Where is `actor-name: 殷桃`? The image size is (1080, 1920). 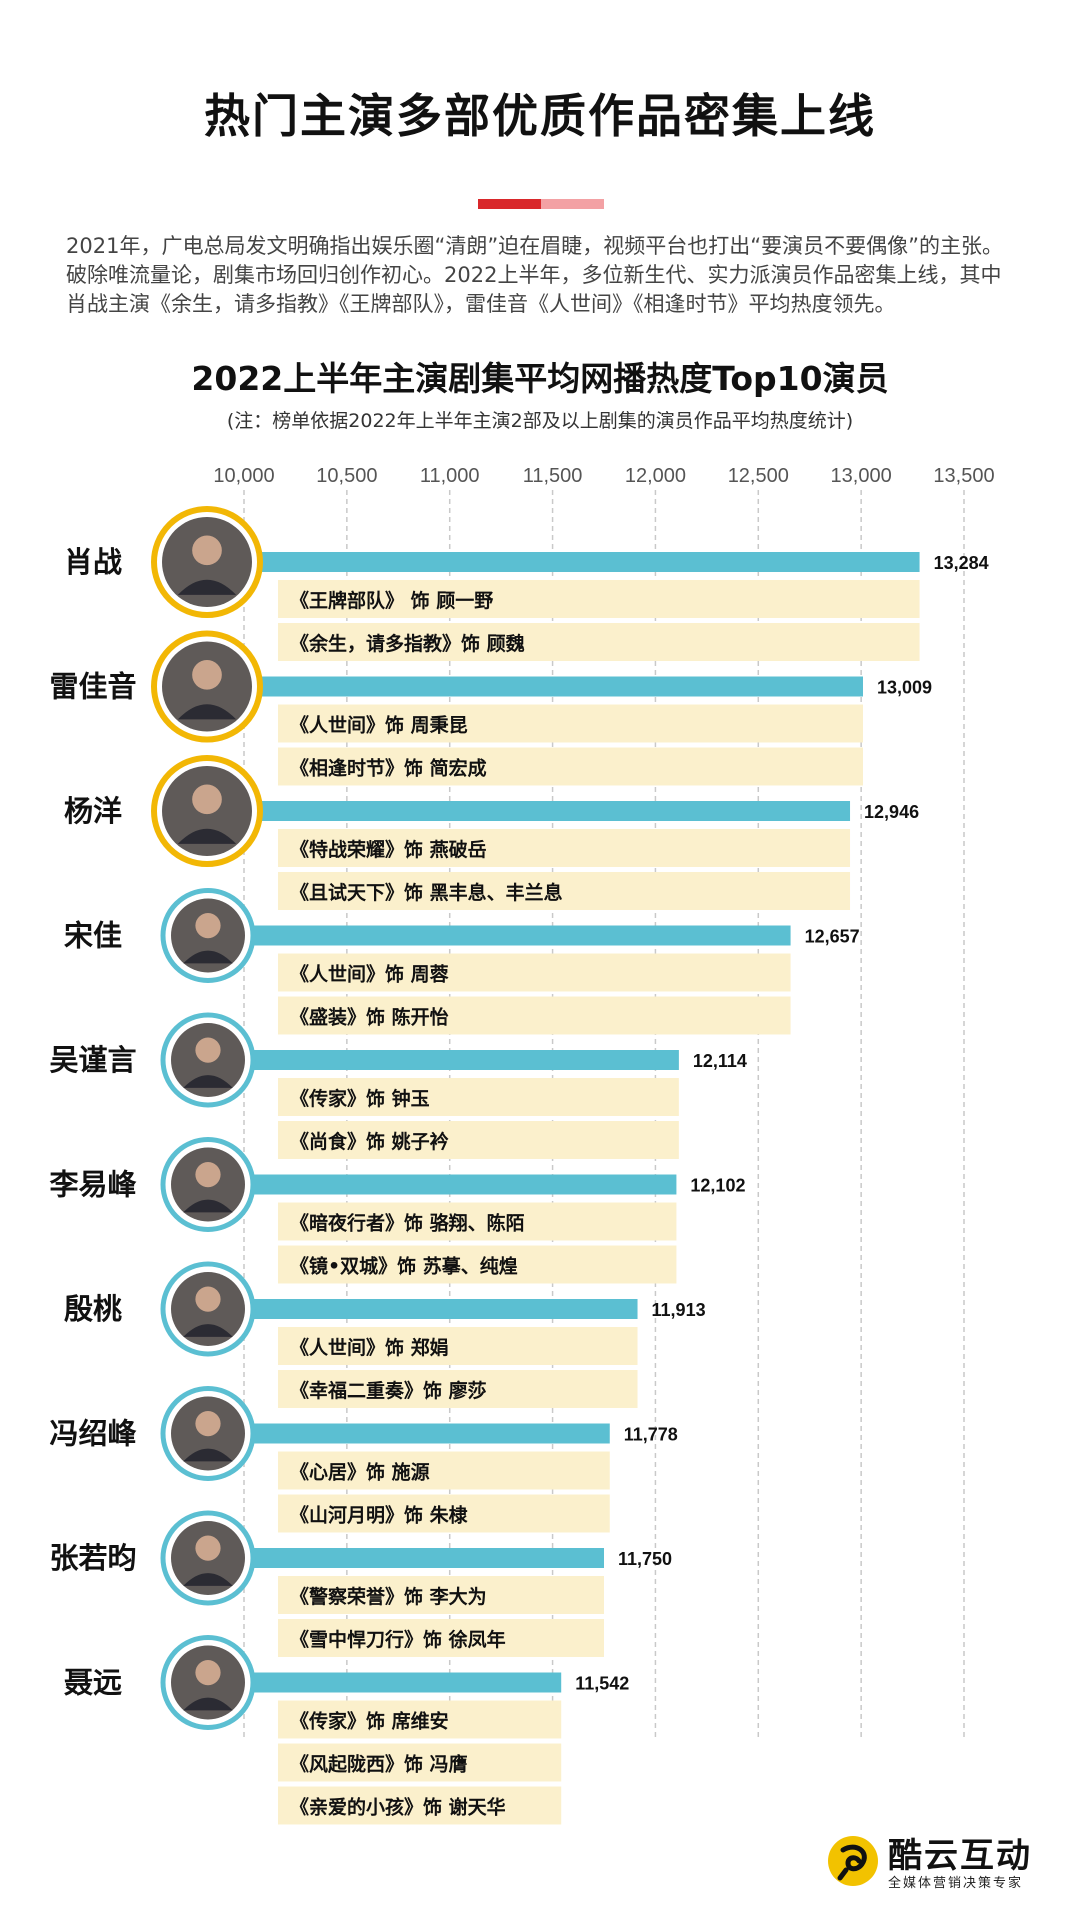
actor-name: 殷桃 is located at coordinates (93, 1309).